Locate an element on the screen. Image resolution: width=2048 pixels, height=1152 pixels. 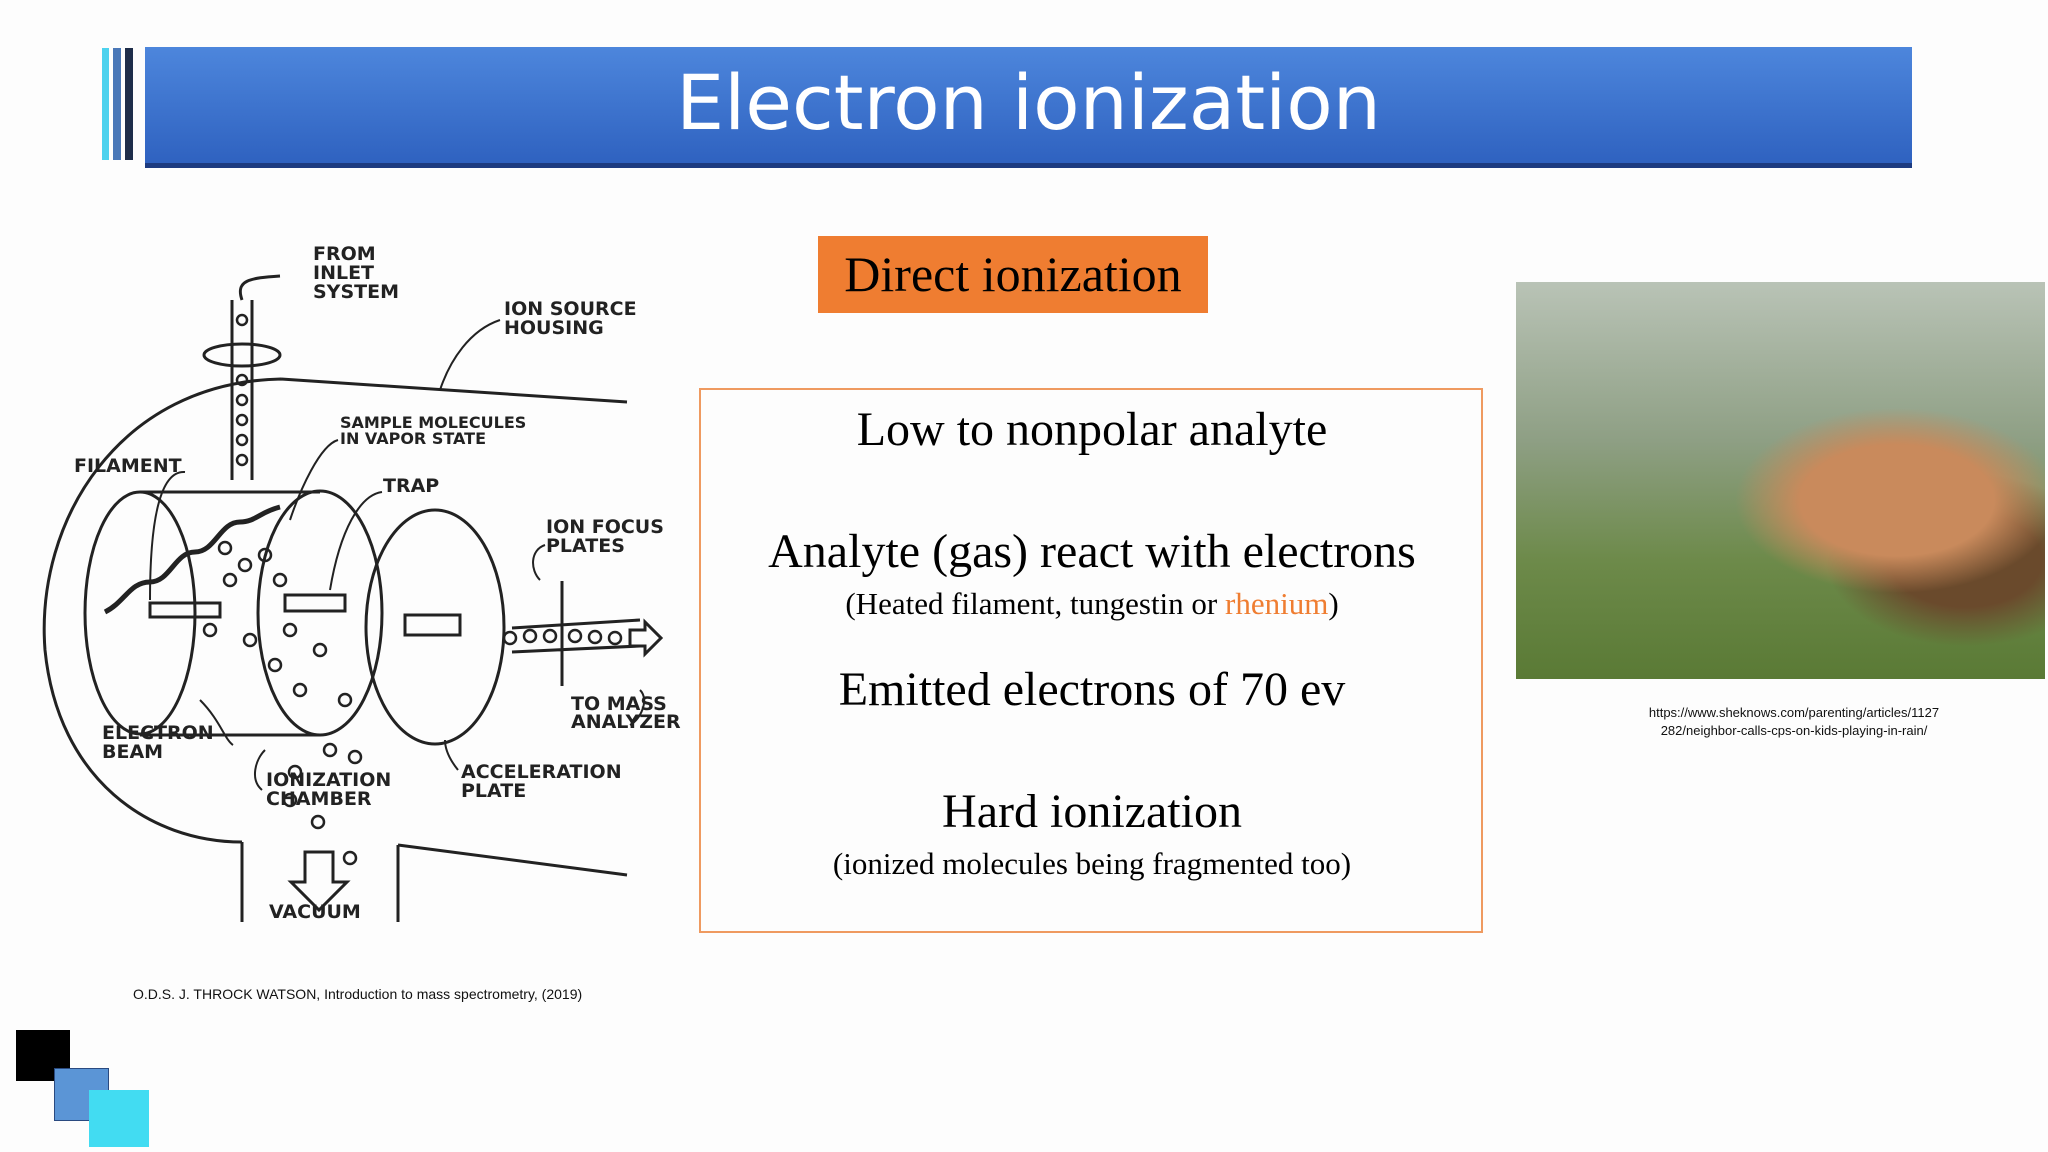
deco-square is located at coordinates (119, 1118).